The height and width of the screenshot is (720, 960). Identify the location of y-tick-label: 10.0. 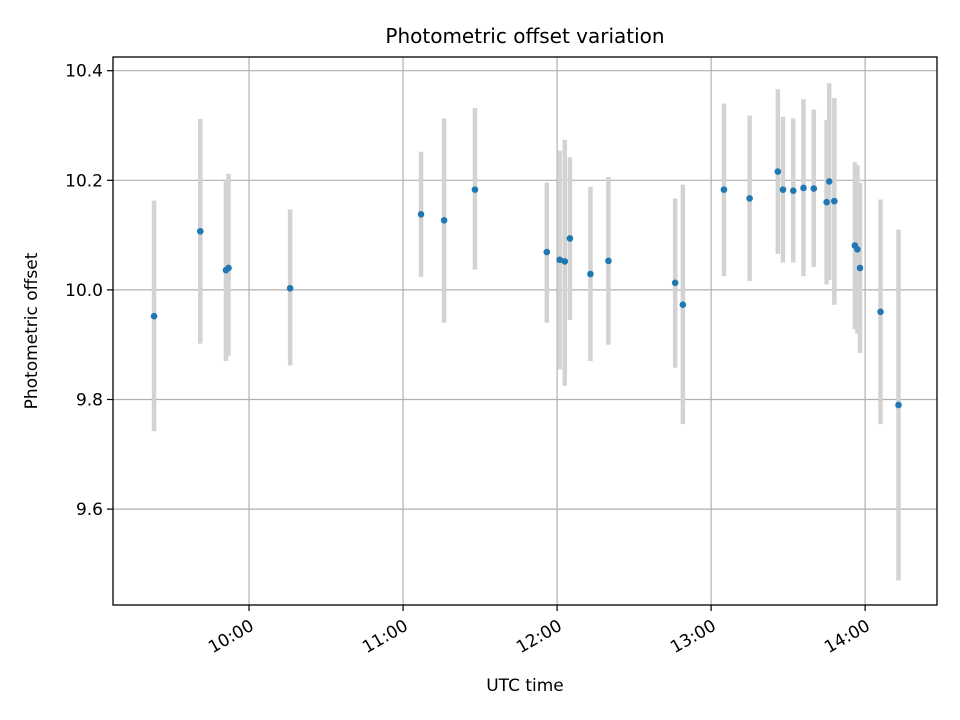
(84, 291).